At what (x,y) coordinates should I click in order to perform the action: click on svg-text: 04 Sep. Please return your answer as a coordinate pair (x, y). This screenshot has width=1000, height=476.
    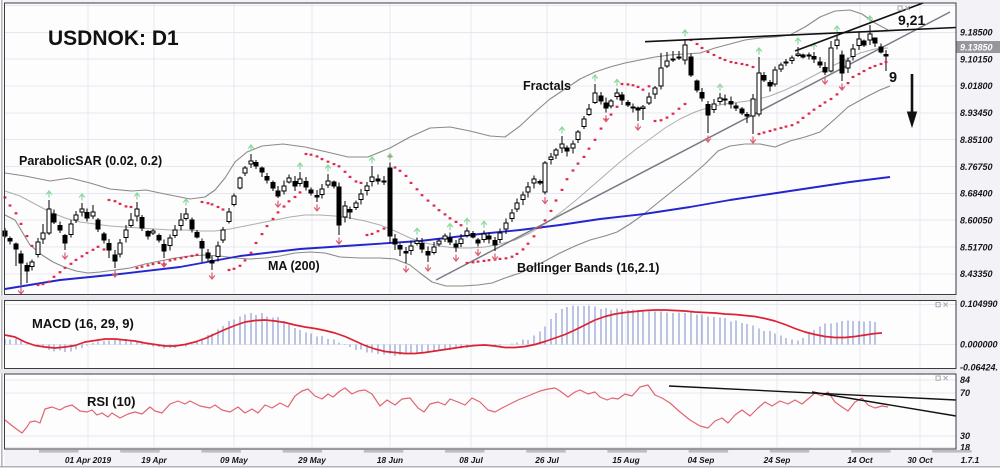
    Looking at the image, I should click on (701, 460).